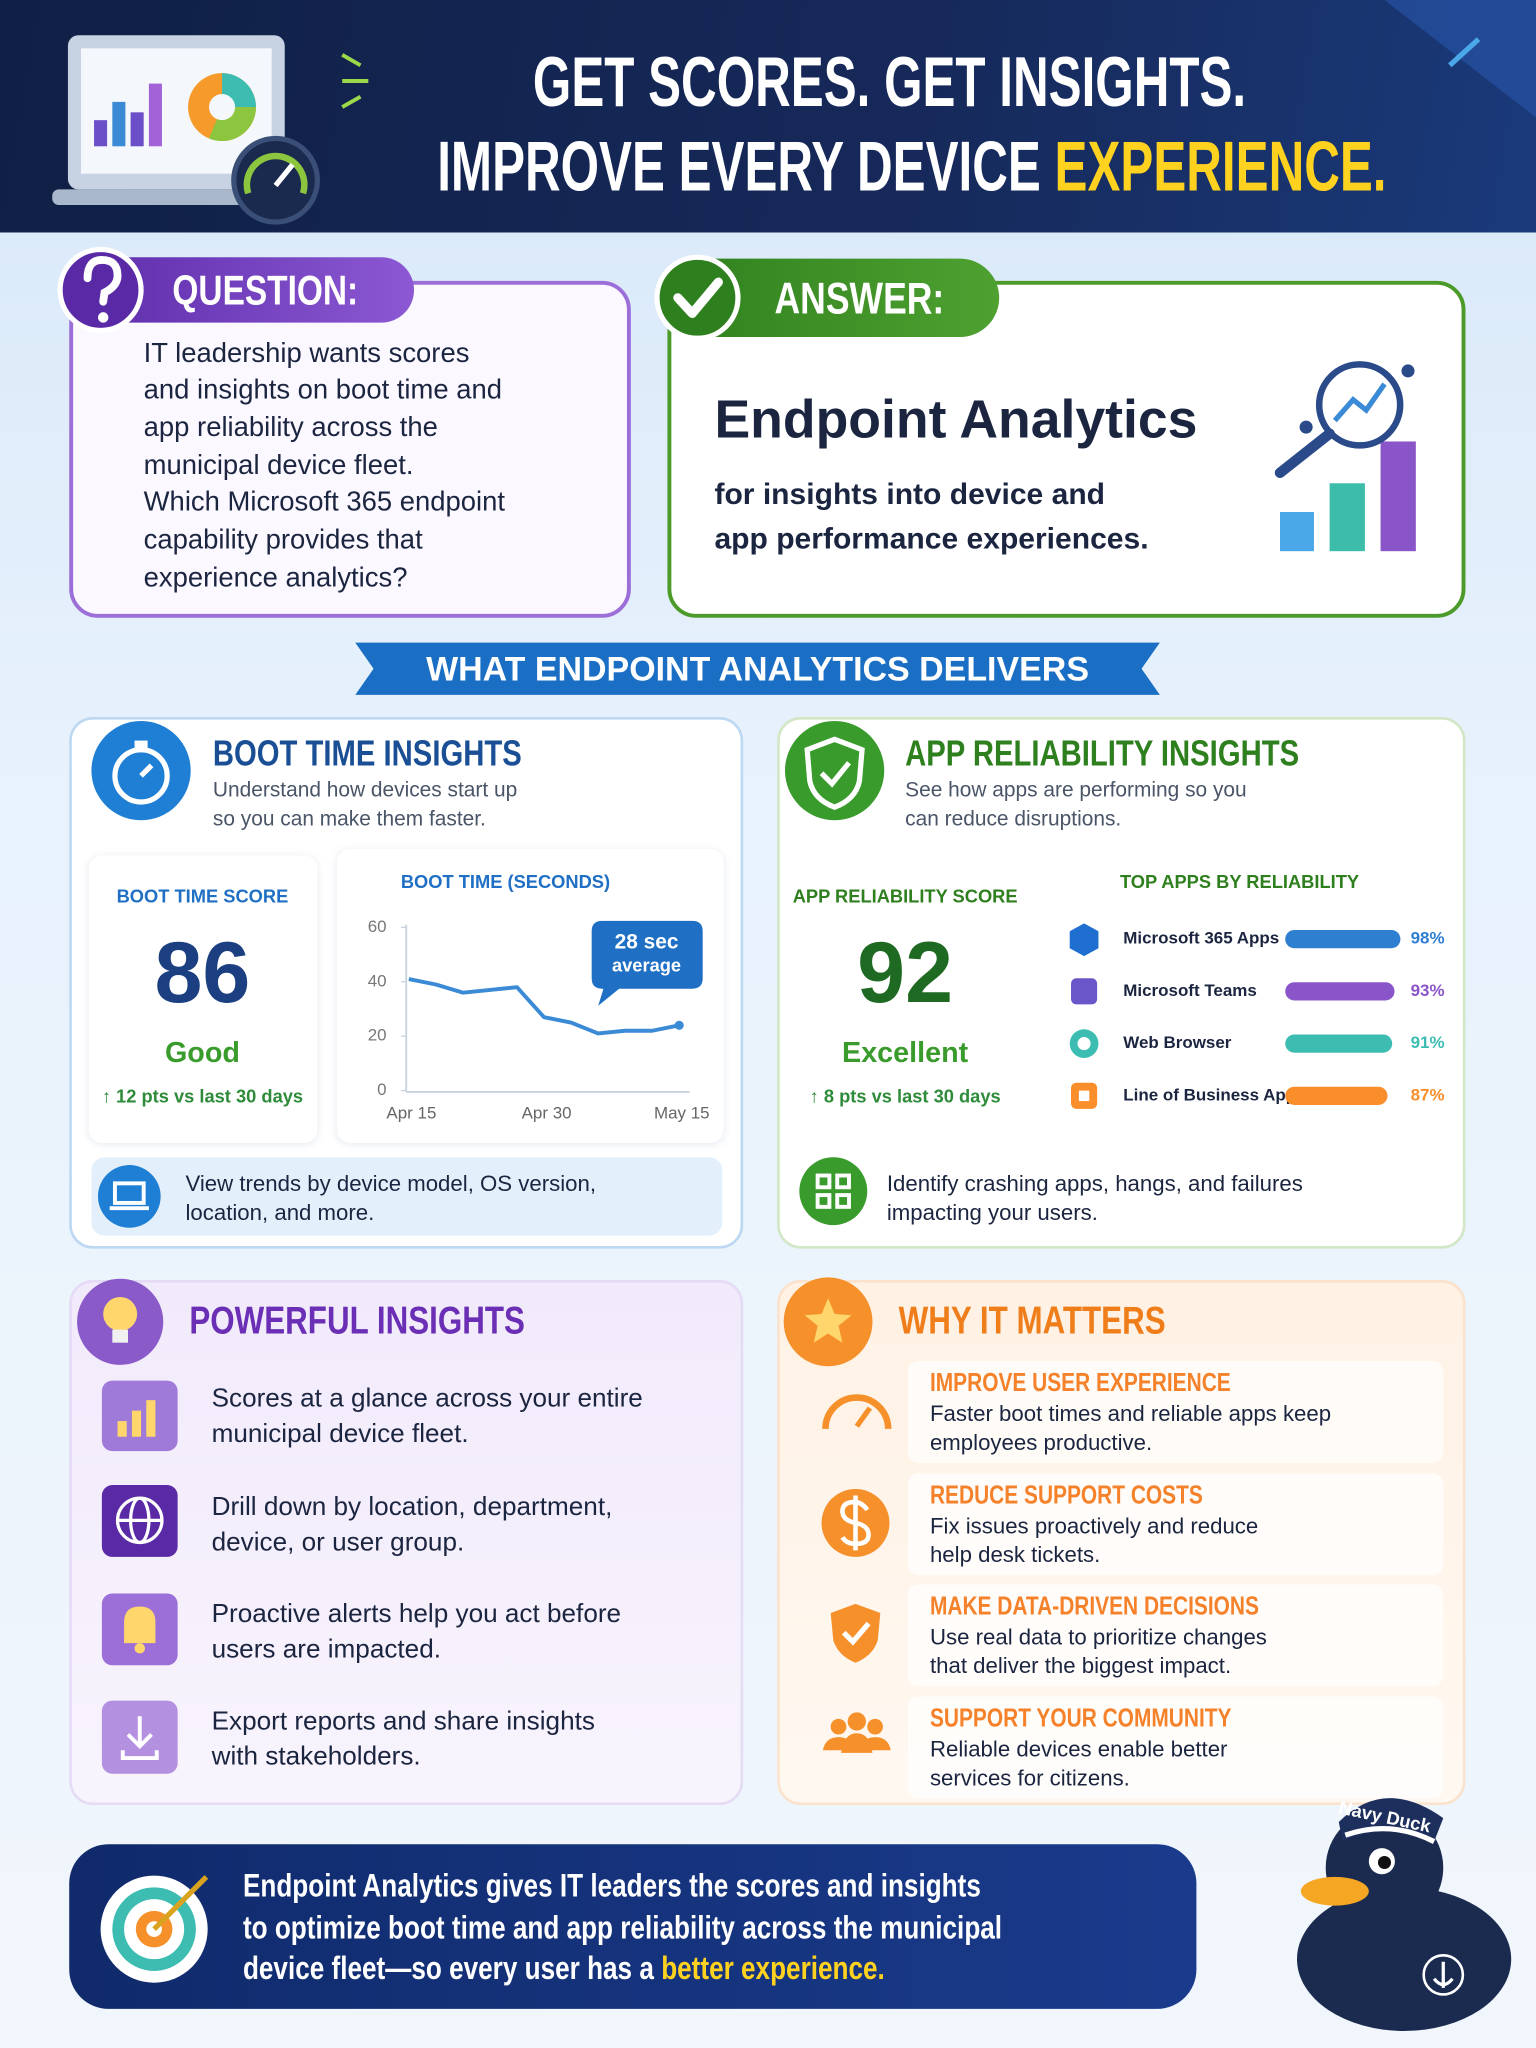 The height and width of the screenshot is (2048, 1536). Describe the element at coordinates (1201, 938) in the screenshot. I see `category-label: Microsoft 365 Apps` at that location.